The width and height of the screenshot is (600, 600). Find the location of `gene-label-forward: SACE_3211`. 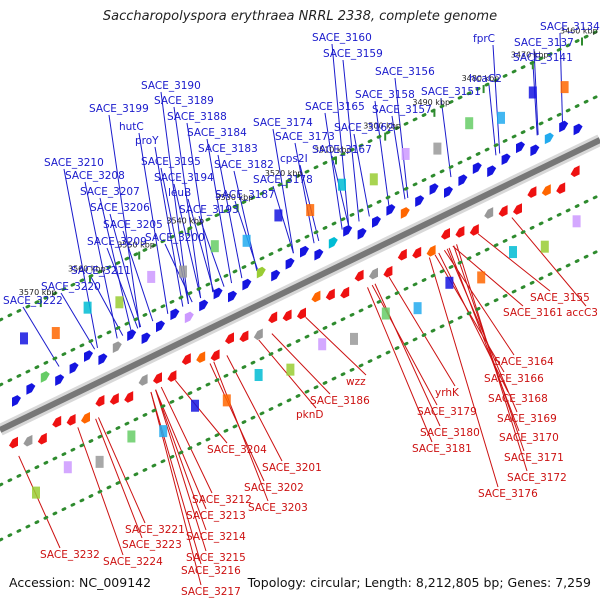

gene-label-forward: SACE_3211 is located at coordinates (101, 271).